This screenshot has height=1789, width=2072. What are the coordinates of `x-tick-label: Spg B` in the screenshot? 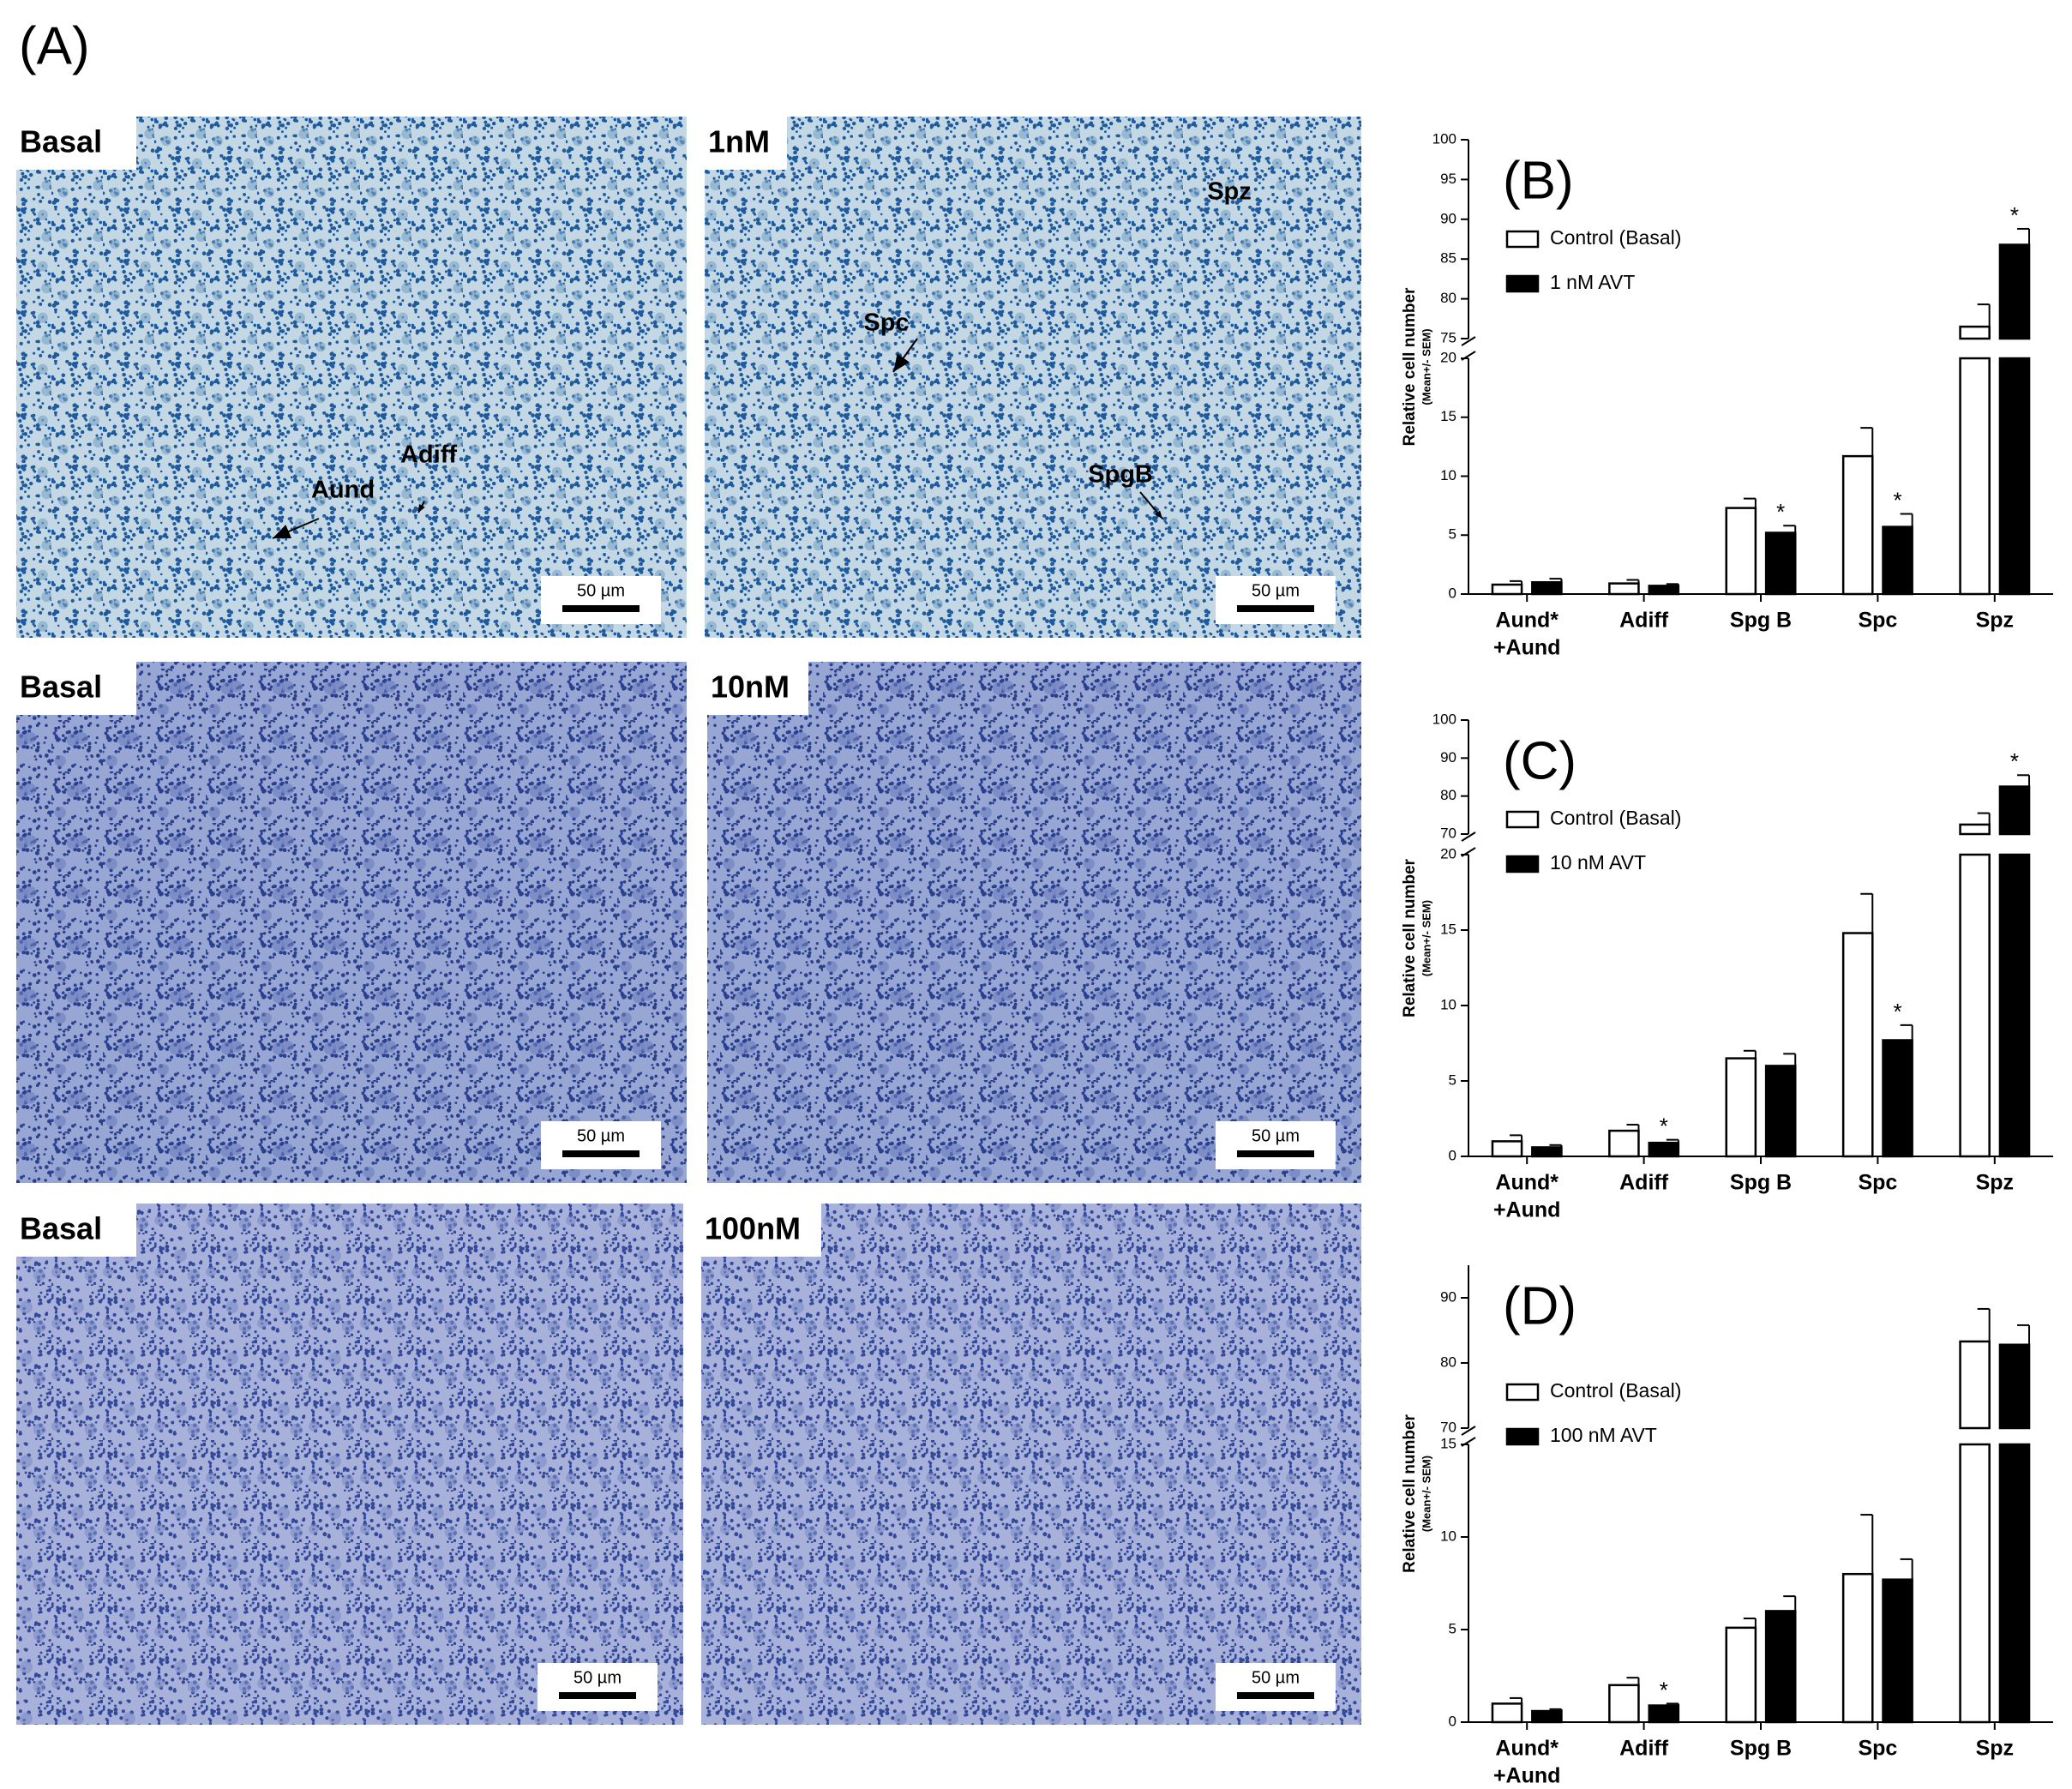 It's located at (1761, 621).